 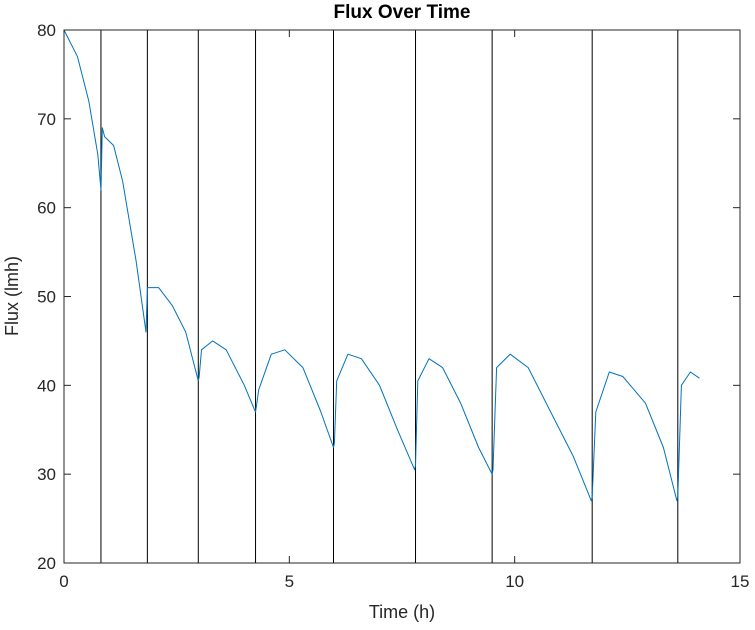 I want to click on chart-title: Flux Over Time, so click(x=402, y=12).